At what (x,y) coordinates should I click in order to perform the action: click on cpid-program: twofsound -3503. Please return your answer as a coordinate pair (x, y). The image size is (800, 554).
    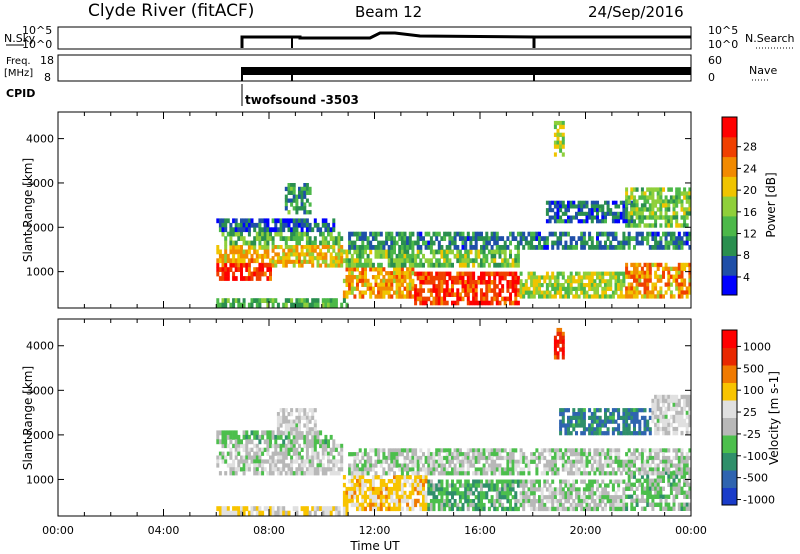
    Looking at the image, I should click on (302, 100).